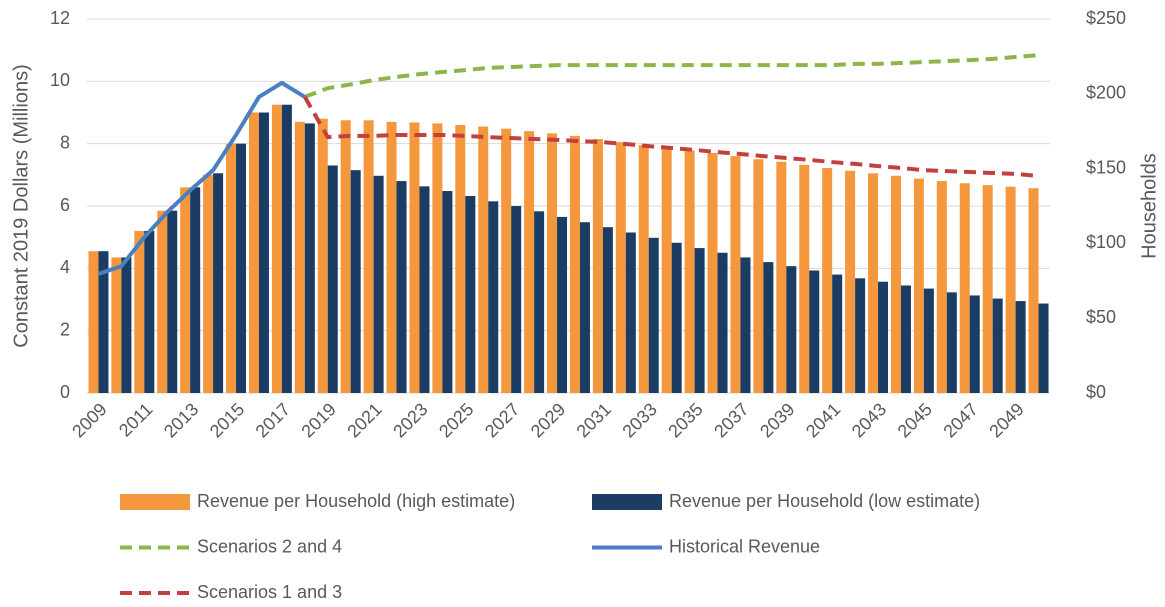 The image size is (1165, 607). What do you see at coordinates (273, 420) in the screenshot?
I see `x-tick-label: 2017` at bounding box center [273, 420].